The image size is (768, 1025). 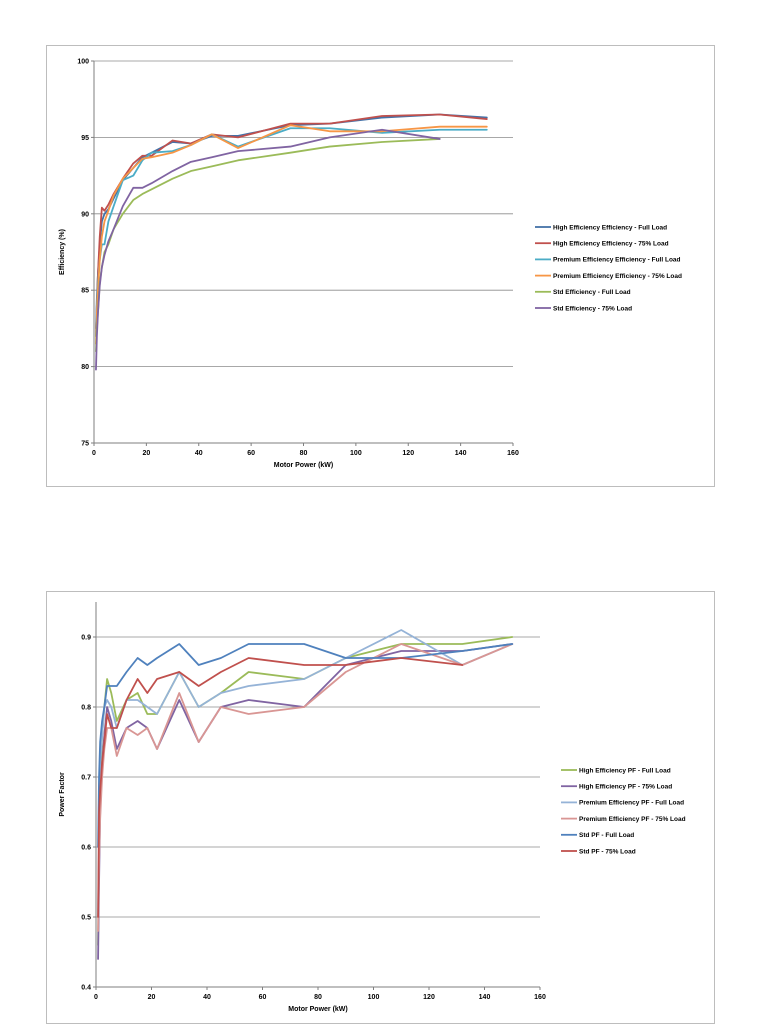 What do you see at coordinates (632, 819) in the screenshot?
I see `legend-label: Premium Efficiency PF - 75% Load` at bounding box center [632, 819].